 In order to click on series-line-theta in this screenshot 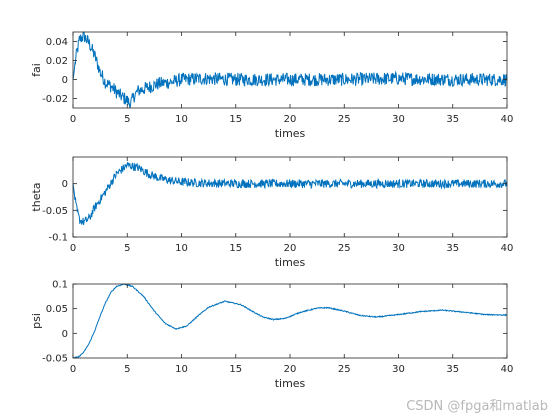, I will do `click(290, 194)`.